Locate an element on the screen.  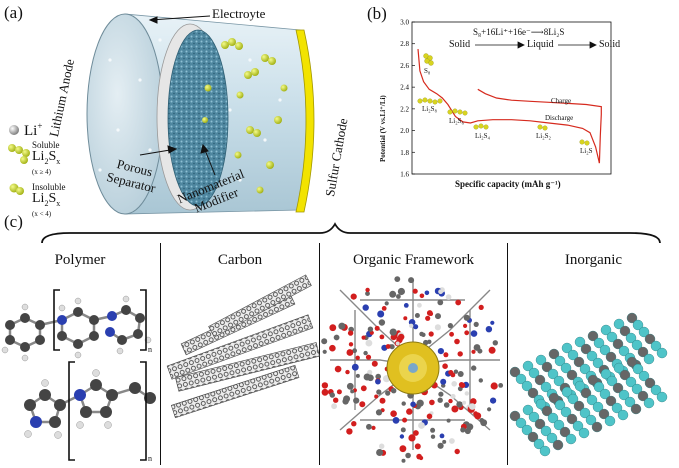
sulfur-species-clusters is located at coordinates (503, 99).